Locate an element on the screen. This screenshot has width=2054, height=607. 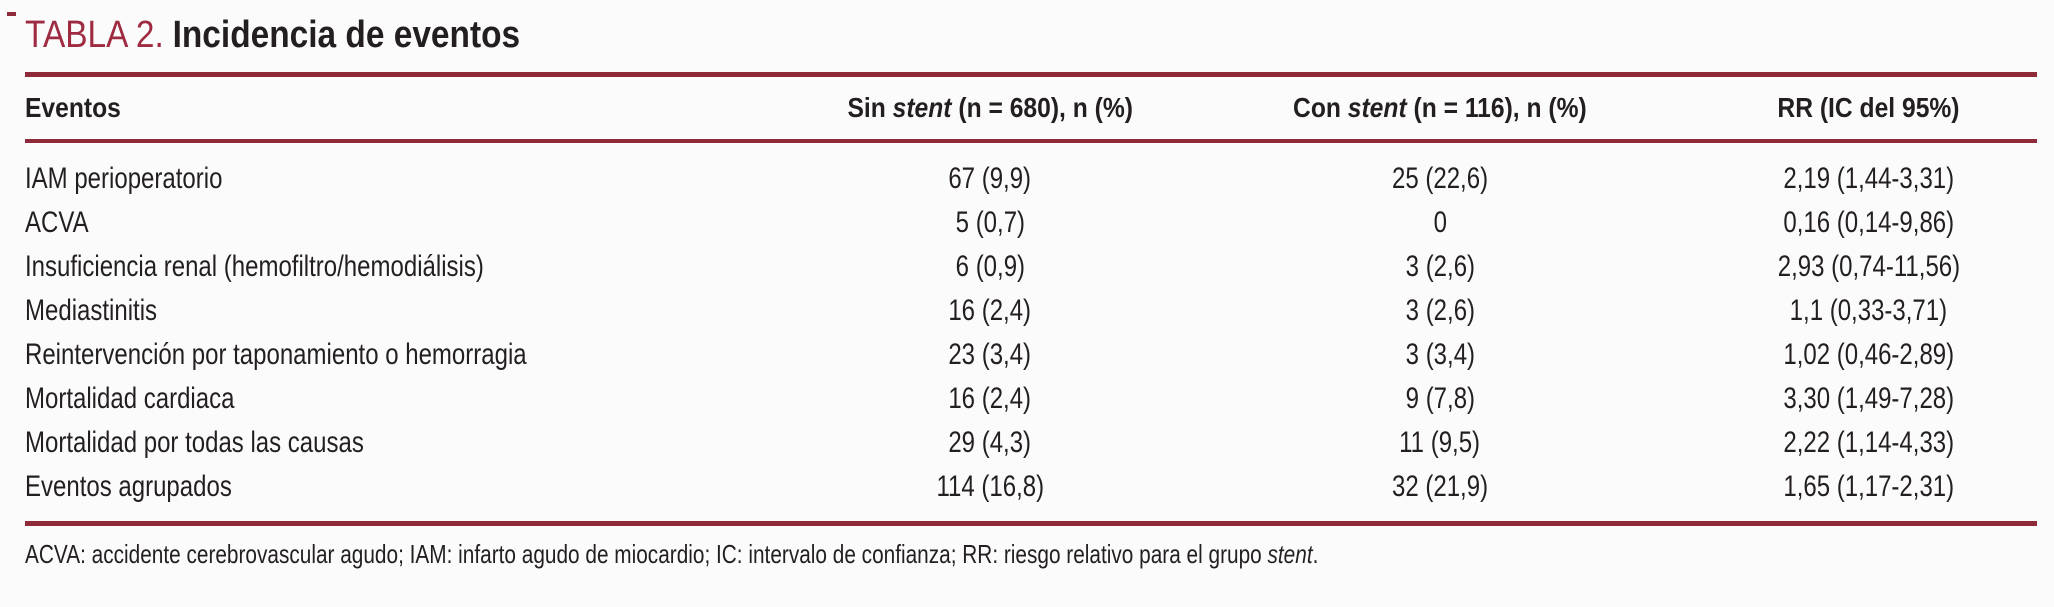
cell-text: Mediastinitis is located at coordinates (91, 310).